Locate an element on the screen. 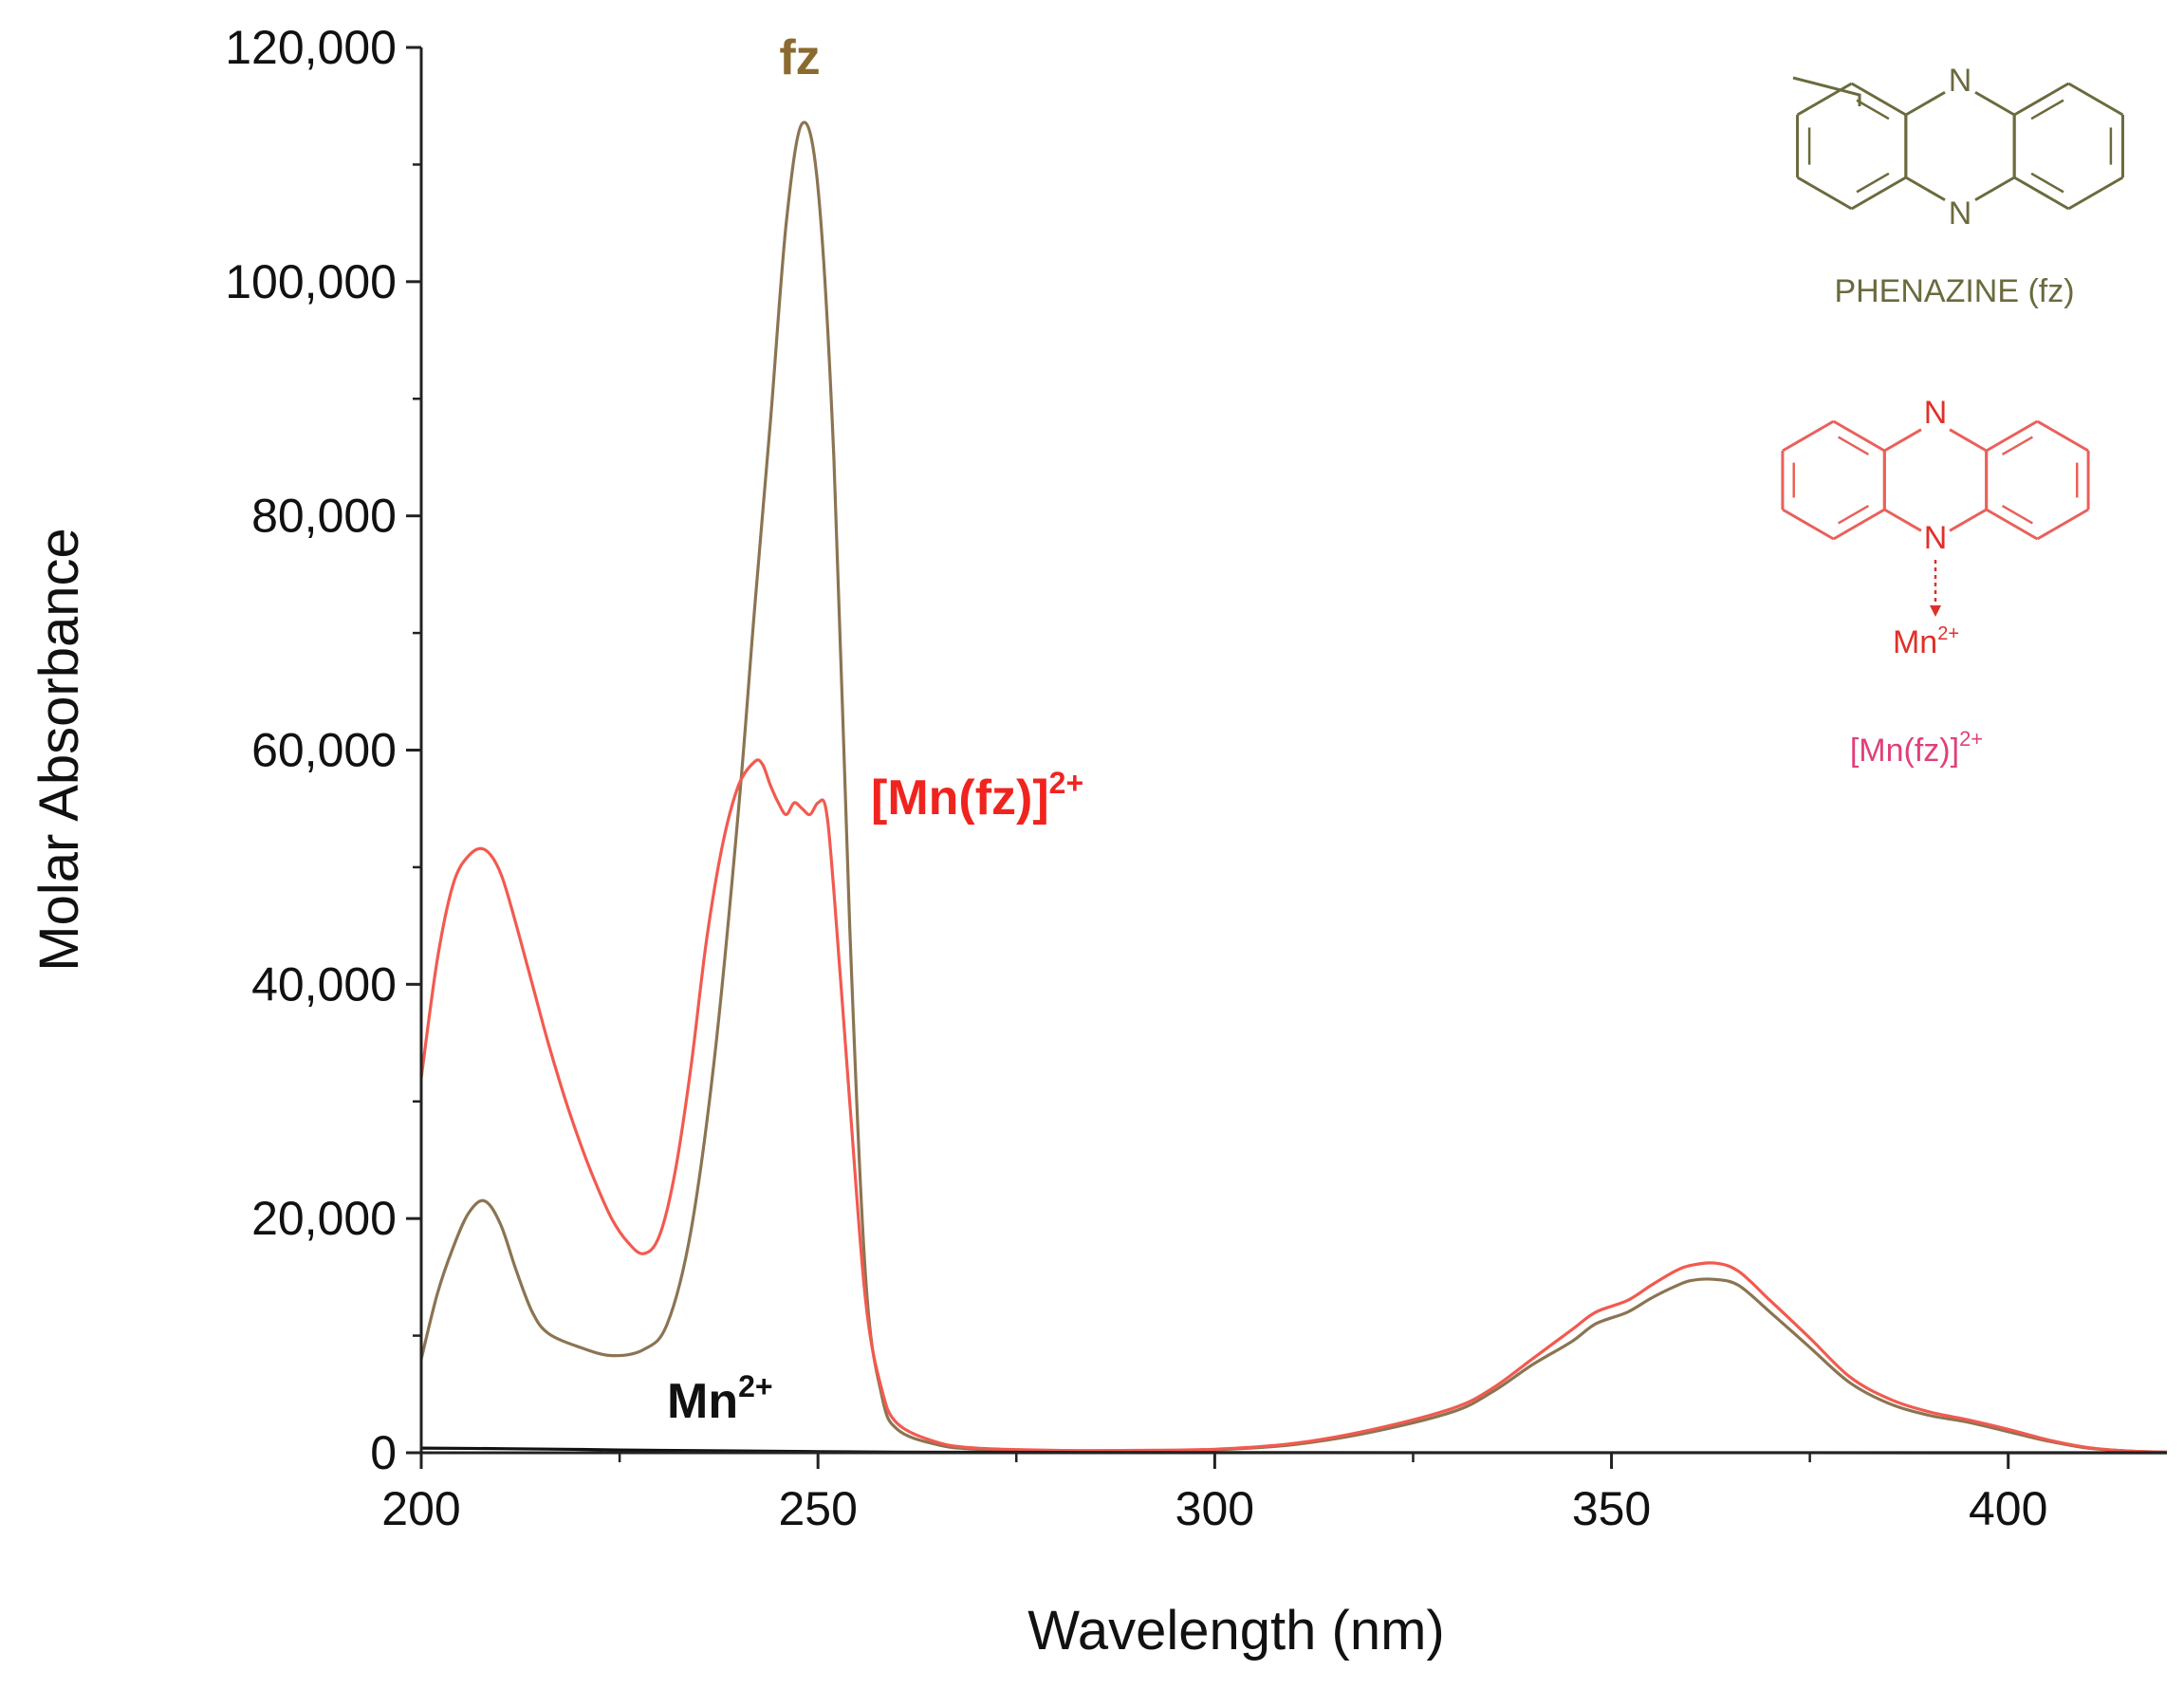 The width and height of the screenshot is (2184, 1708). complex-n-bottom: N is located at coordinates (1936, 538).